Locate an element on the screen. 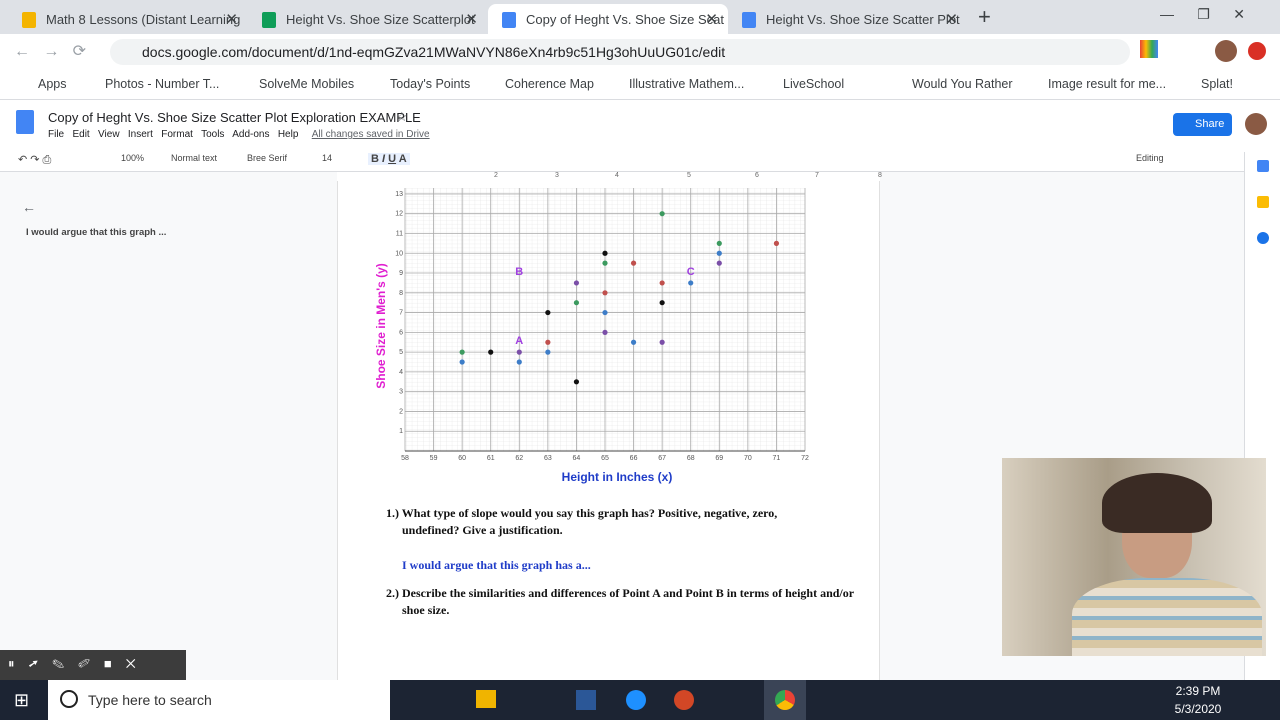 The image size is (1280, 720). x-tick-label: 70 is located at coordinates (748, 458).